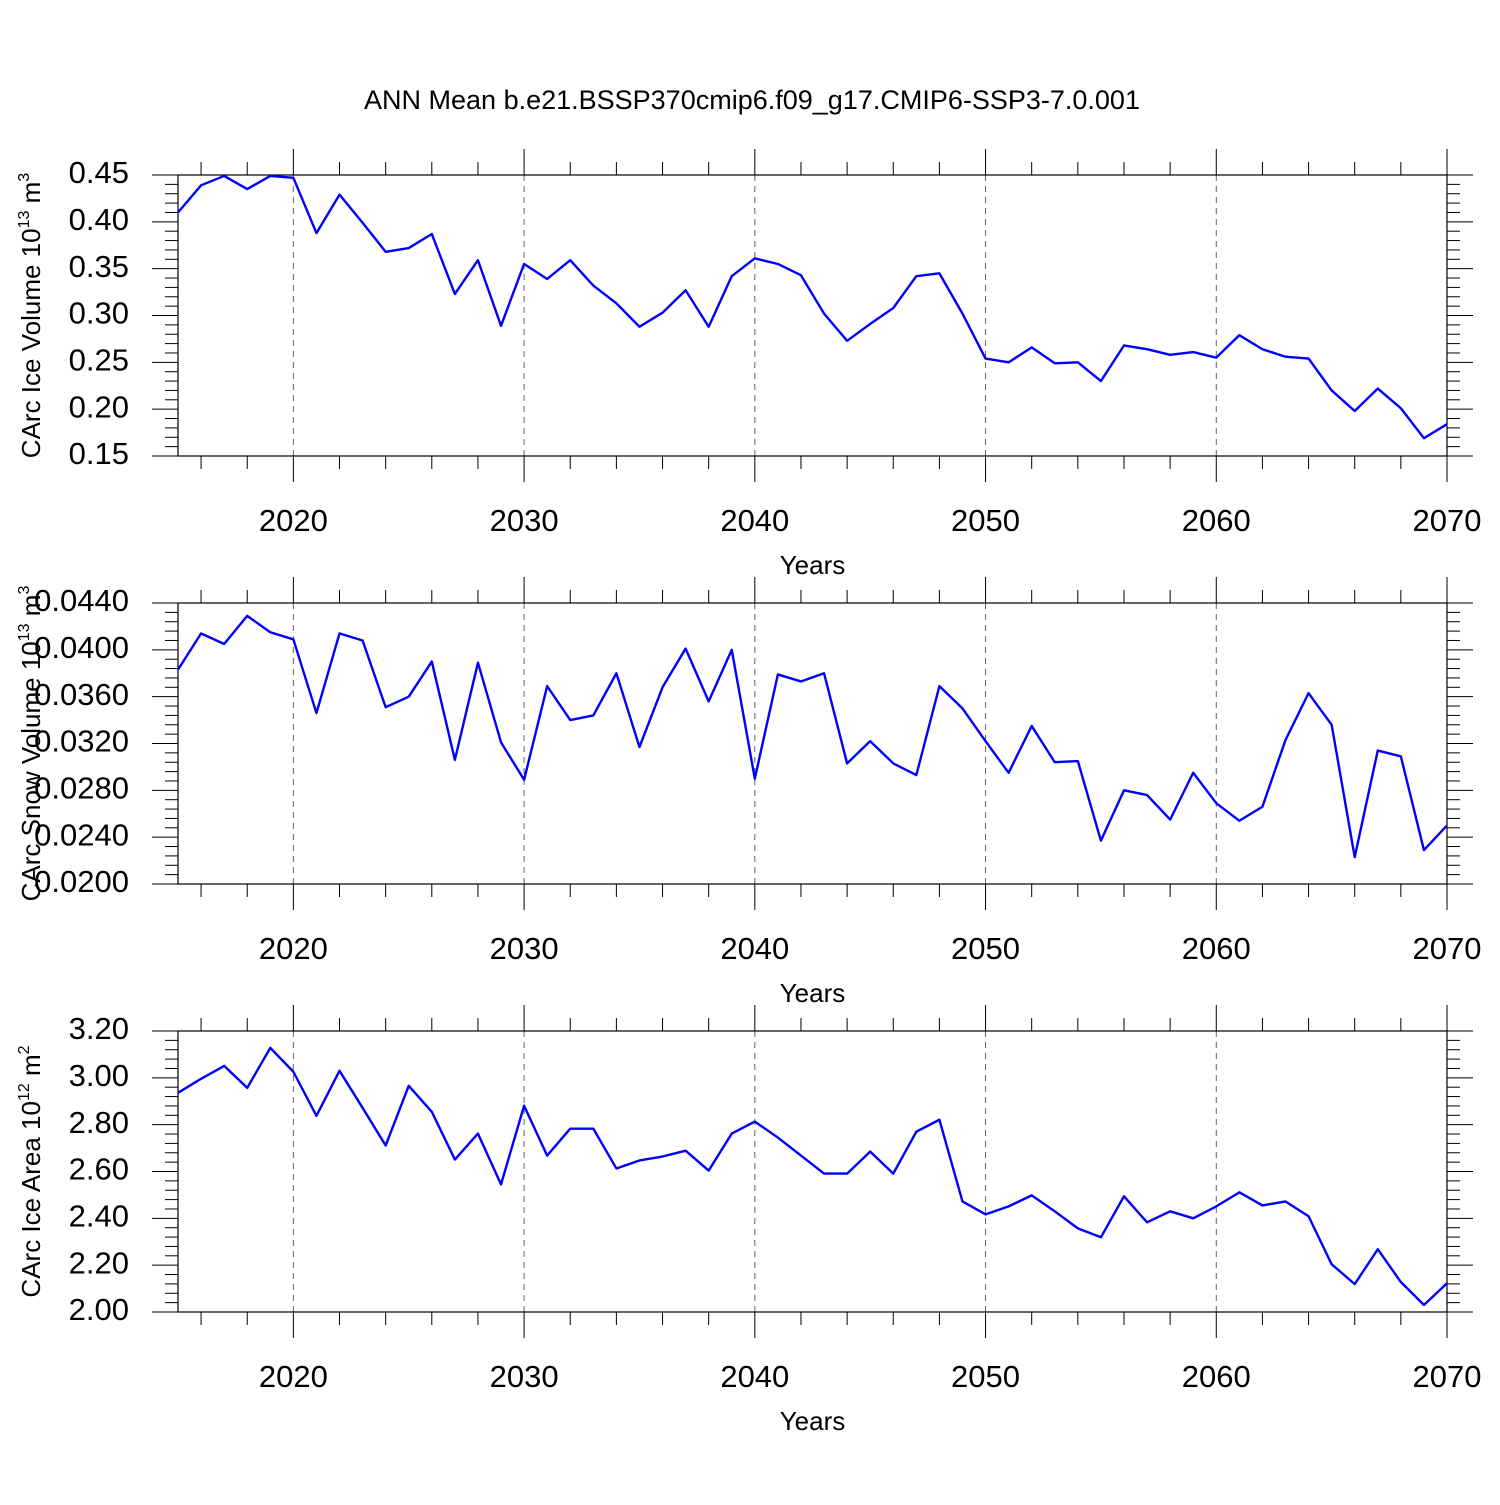 The width and height of the screenshot is (1500, 1505). I want to click on y-tick-label: 2.80, so click(99, 1122).